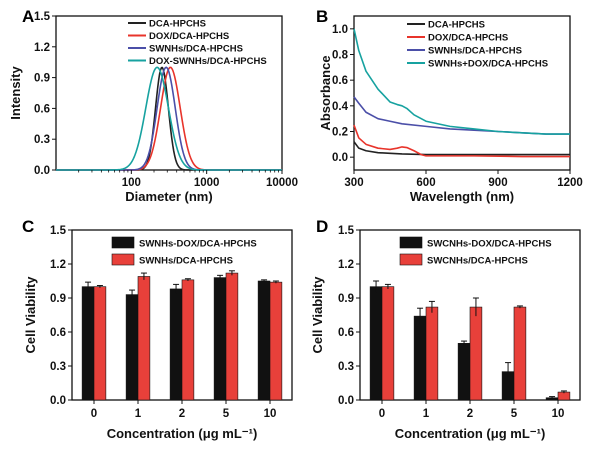 This screenshot has width=600, height=451. I want to click on panel-d-xtick-label: 5, so click(514, 414).